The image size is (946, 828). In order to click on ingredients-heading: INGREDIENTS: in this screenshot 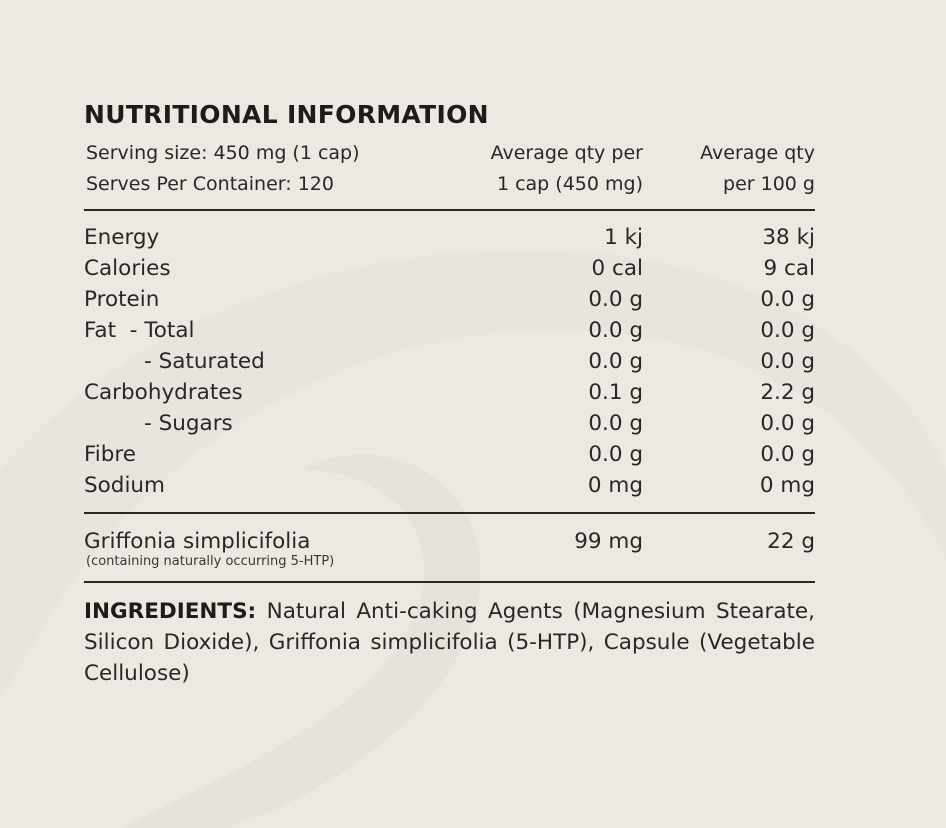, I will do `click(170, 611)`.